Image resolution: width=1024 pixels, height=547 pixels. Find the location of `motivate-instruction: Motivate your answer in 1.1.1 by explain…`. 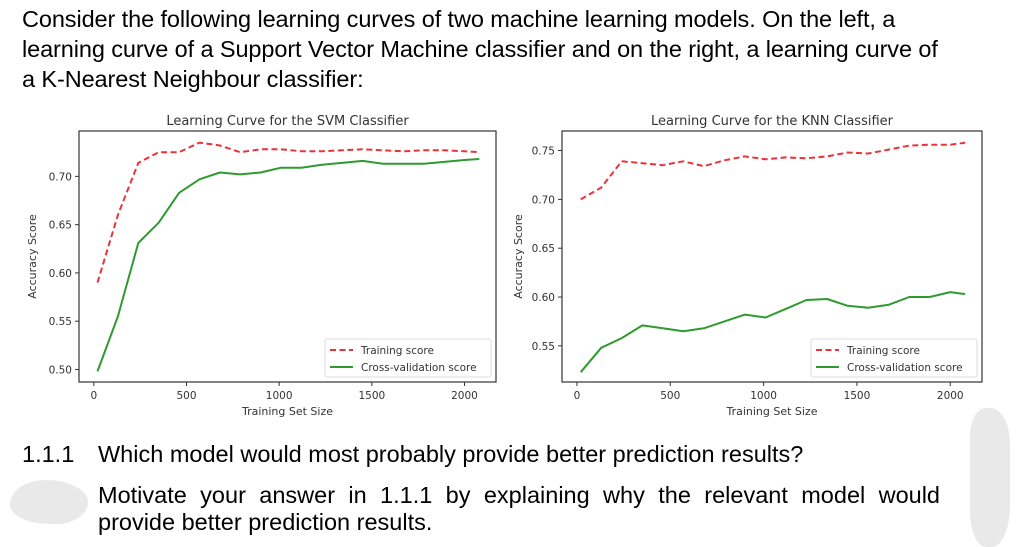

motivate-instruction: Motivate your answer in 1.1.1 by explain… is located at coordinates (519, 508).